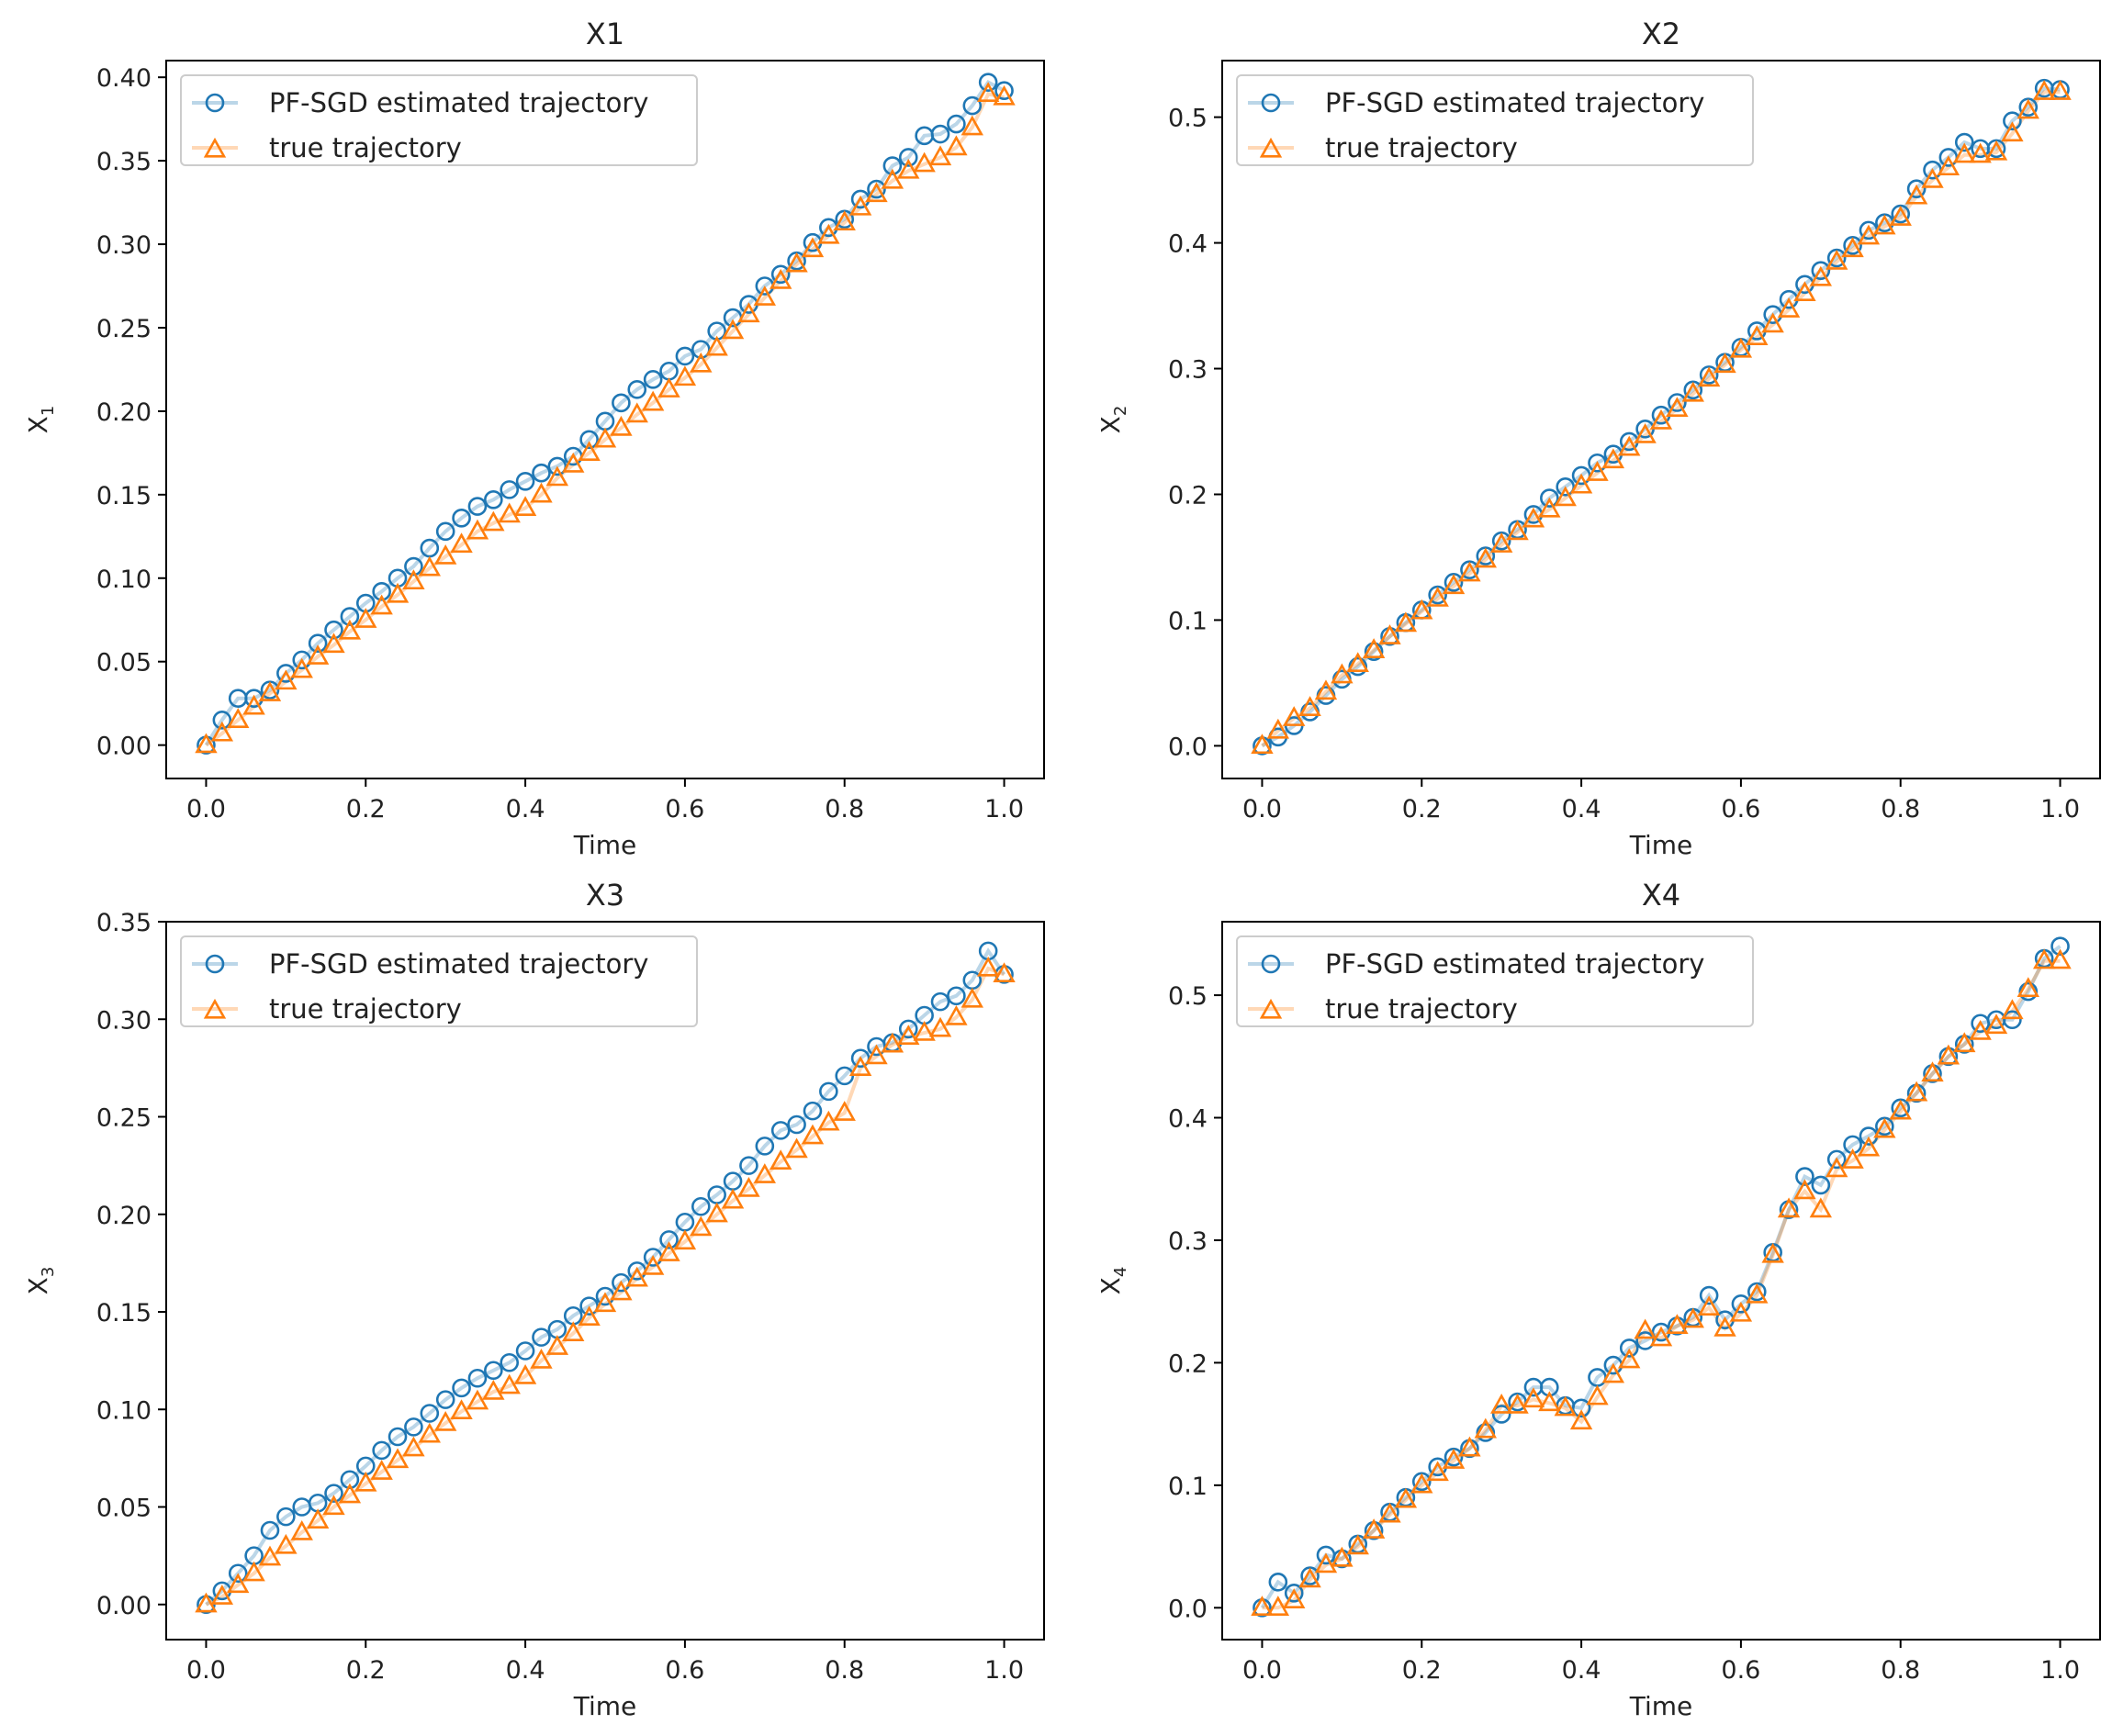 The width and height of the screenshot is (2112, 1736). I want to click on y-axis-label-sub: 3, so click(48, 1272).